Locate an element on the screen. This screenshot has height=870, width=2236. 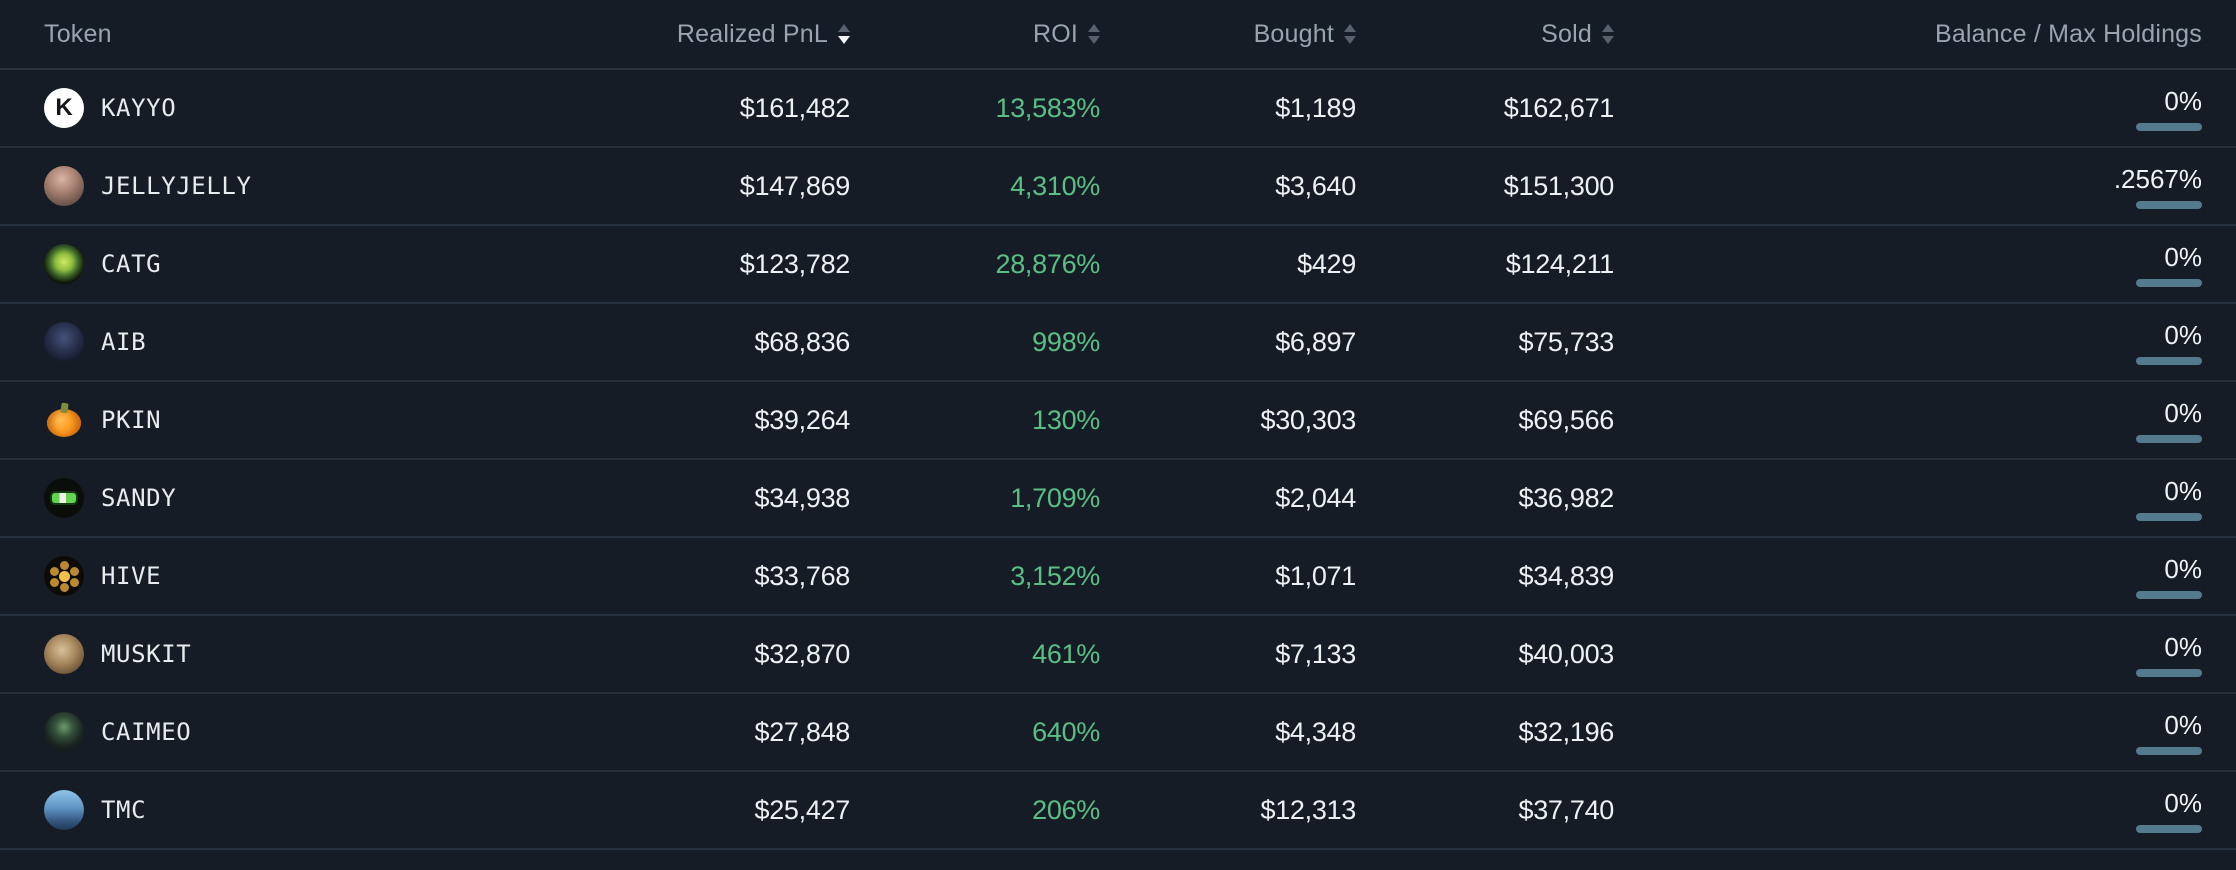
realized-pnl-cell: $147,869 is located at coordinates (795, 185).